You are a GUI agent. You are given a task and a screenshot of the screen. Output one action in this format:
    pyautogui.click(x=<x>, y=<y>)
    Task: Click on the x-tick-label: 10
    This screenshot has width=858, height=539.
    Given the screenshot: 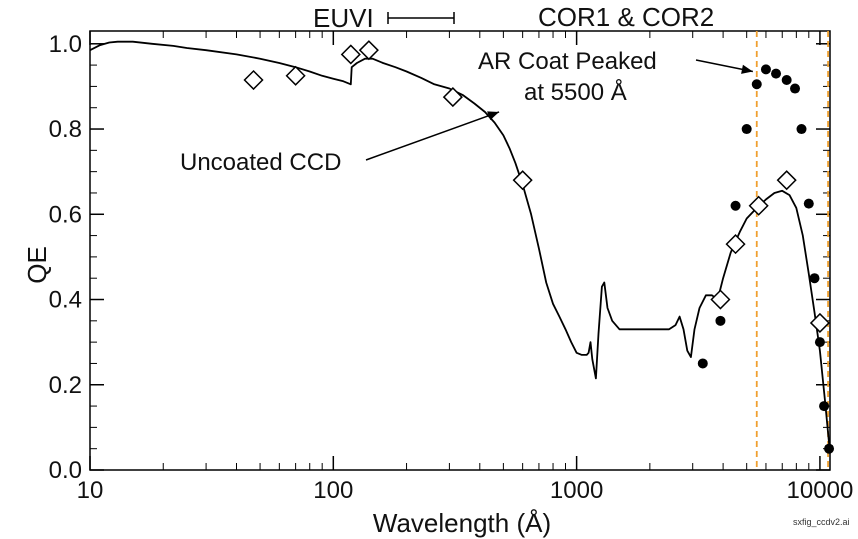 What is the action you would take?
    pyautogui.click(x=90, y=490)
    